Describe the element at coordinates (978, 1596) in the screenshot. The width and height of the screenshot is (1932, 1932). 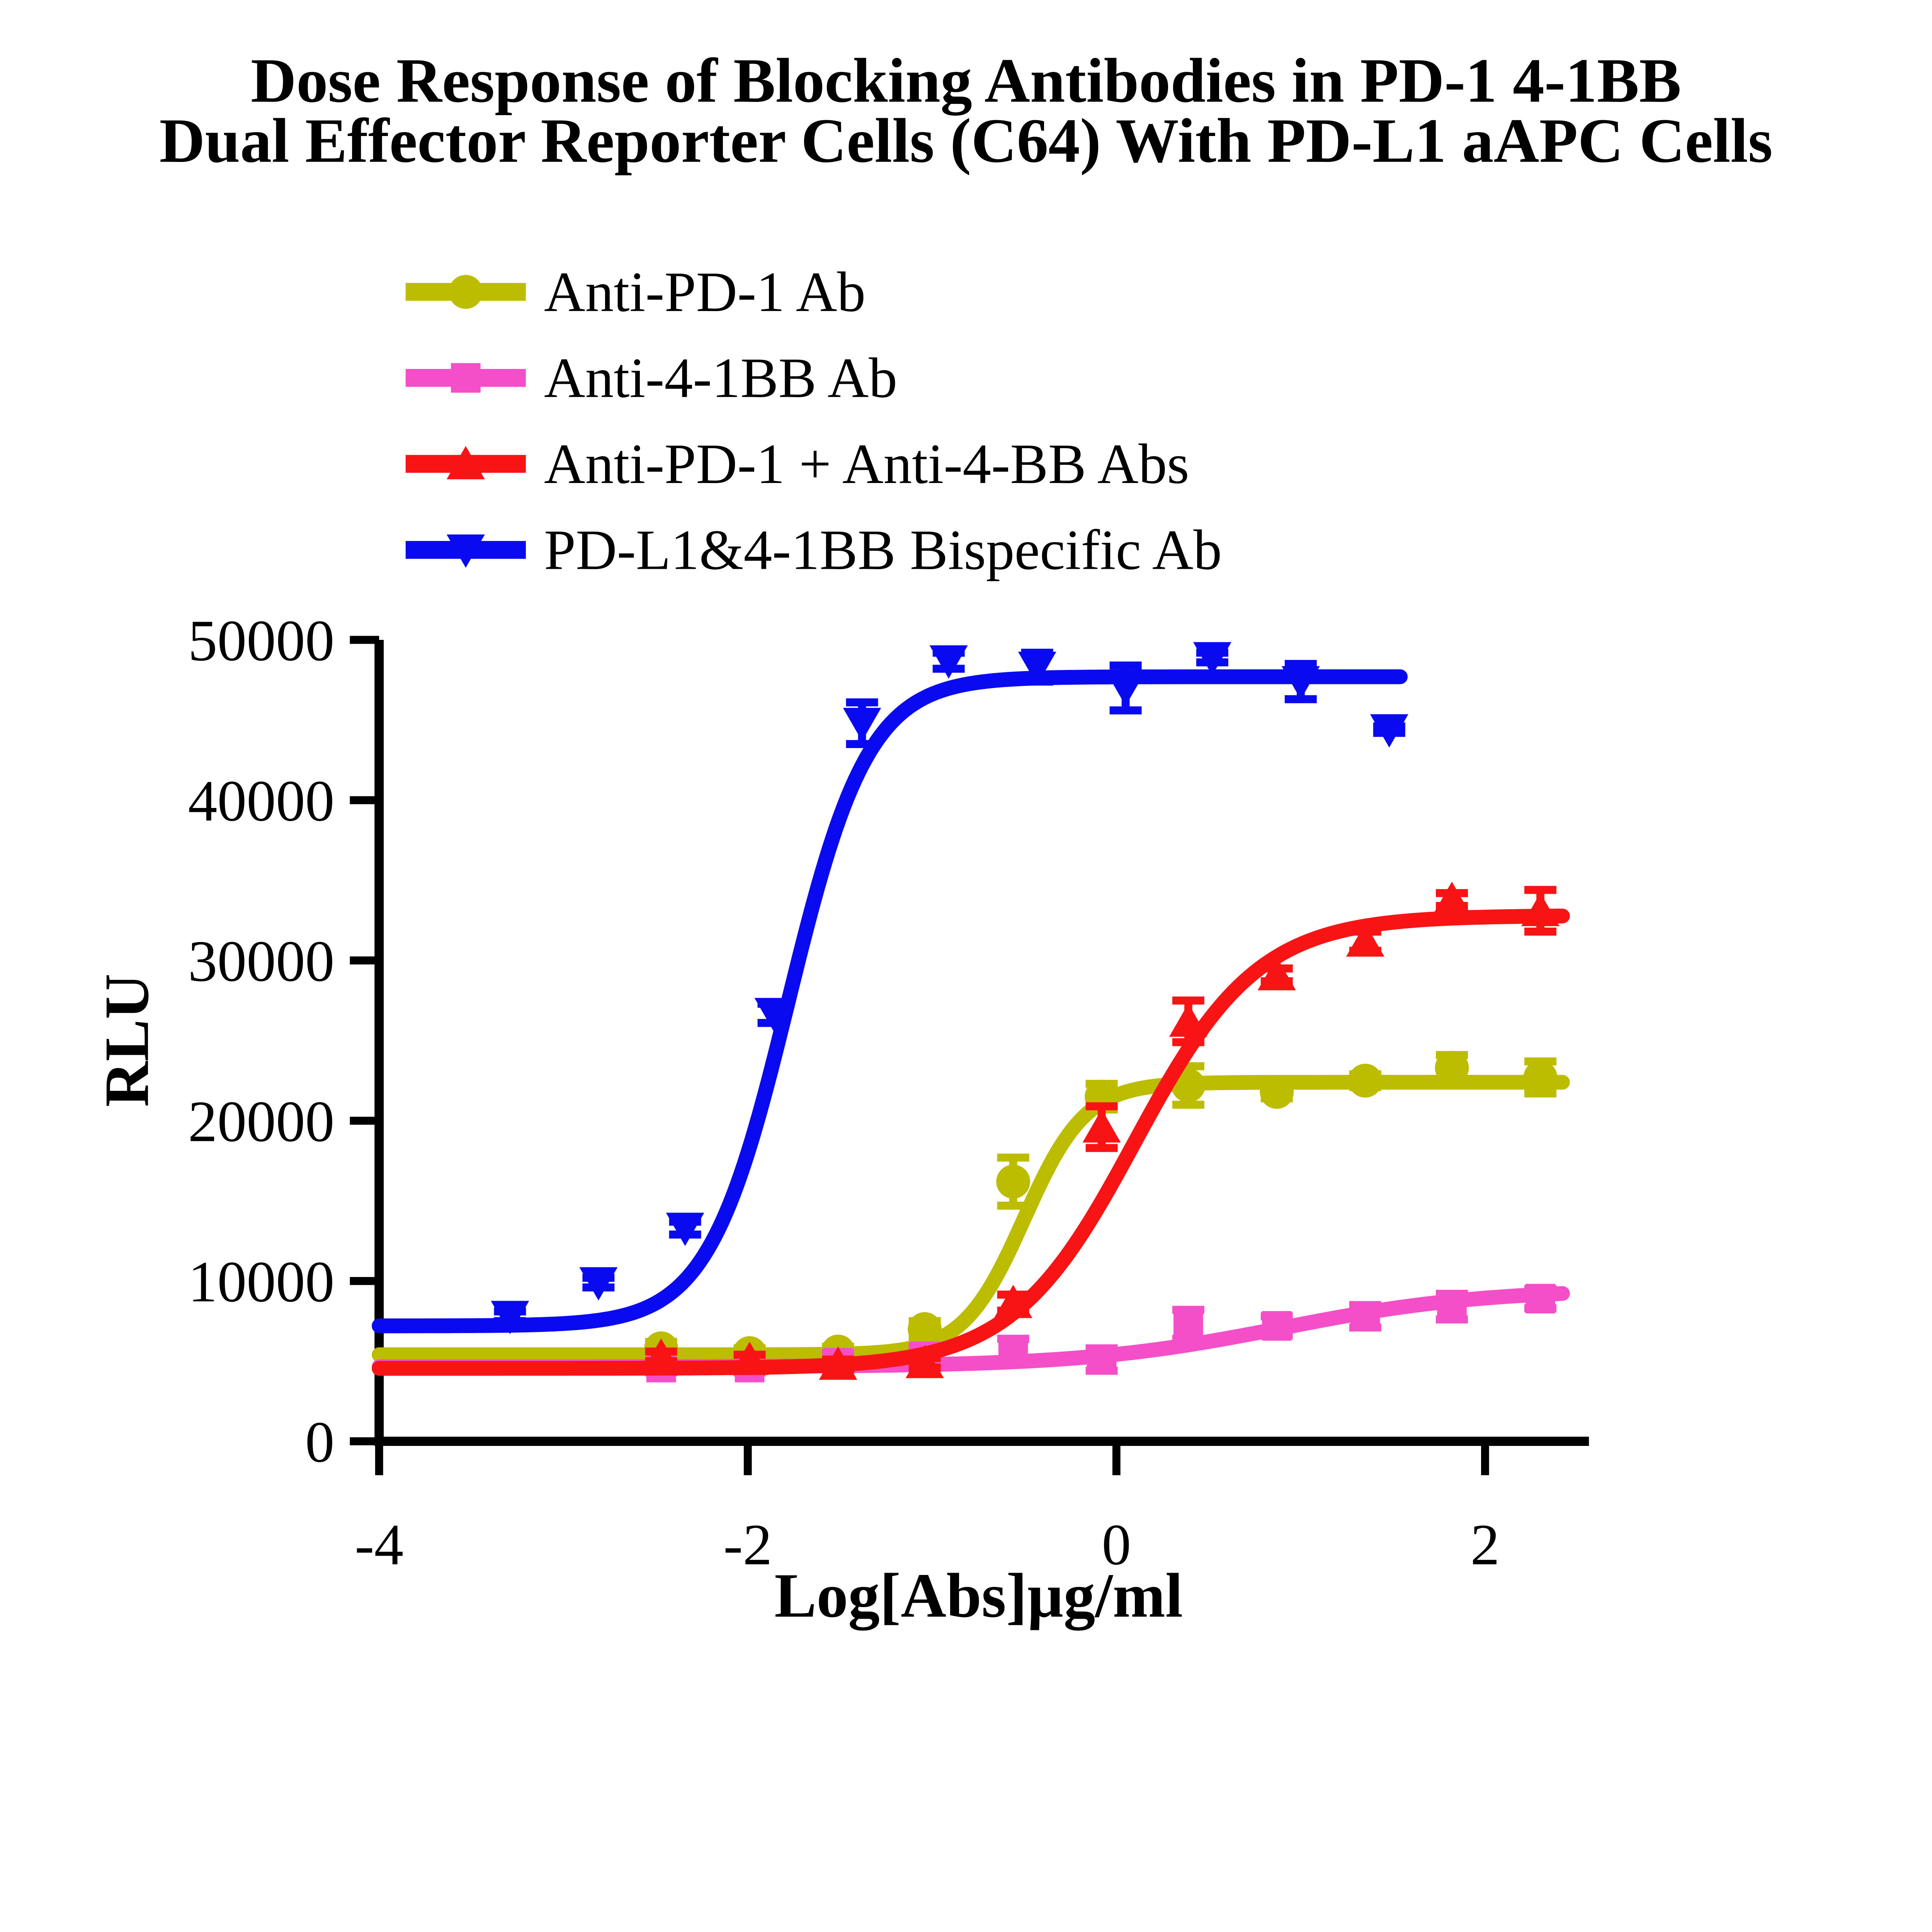
I see `x-axis-label: Log[Abs]µg/ml` at that location.